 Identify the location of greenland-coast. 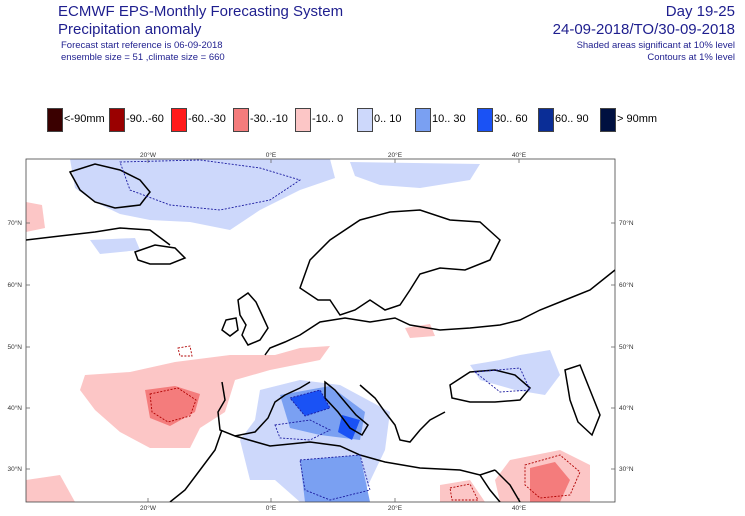
(109, 186).